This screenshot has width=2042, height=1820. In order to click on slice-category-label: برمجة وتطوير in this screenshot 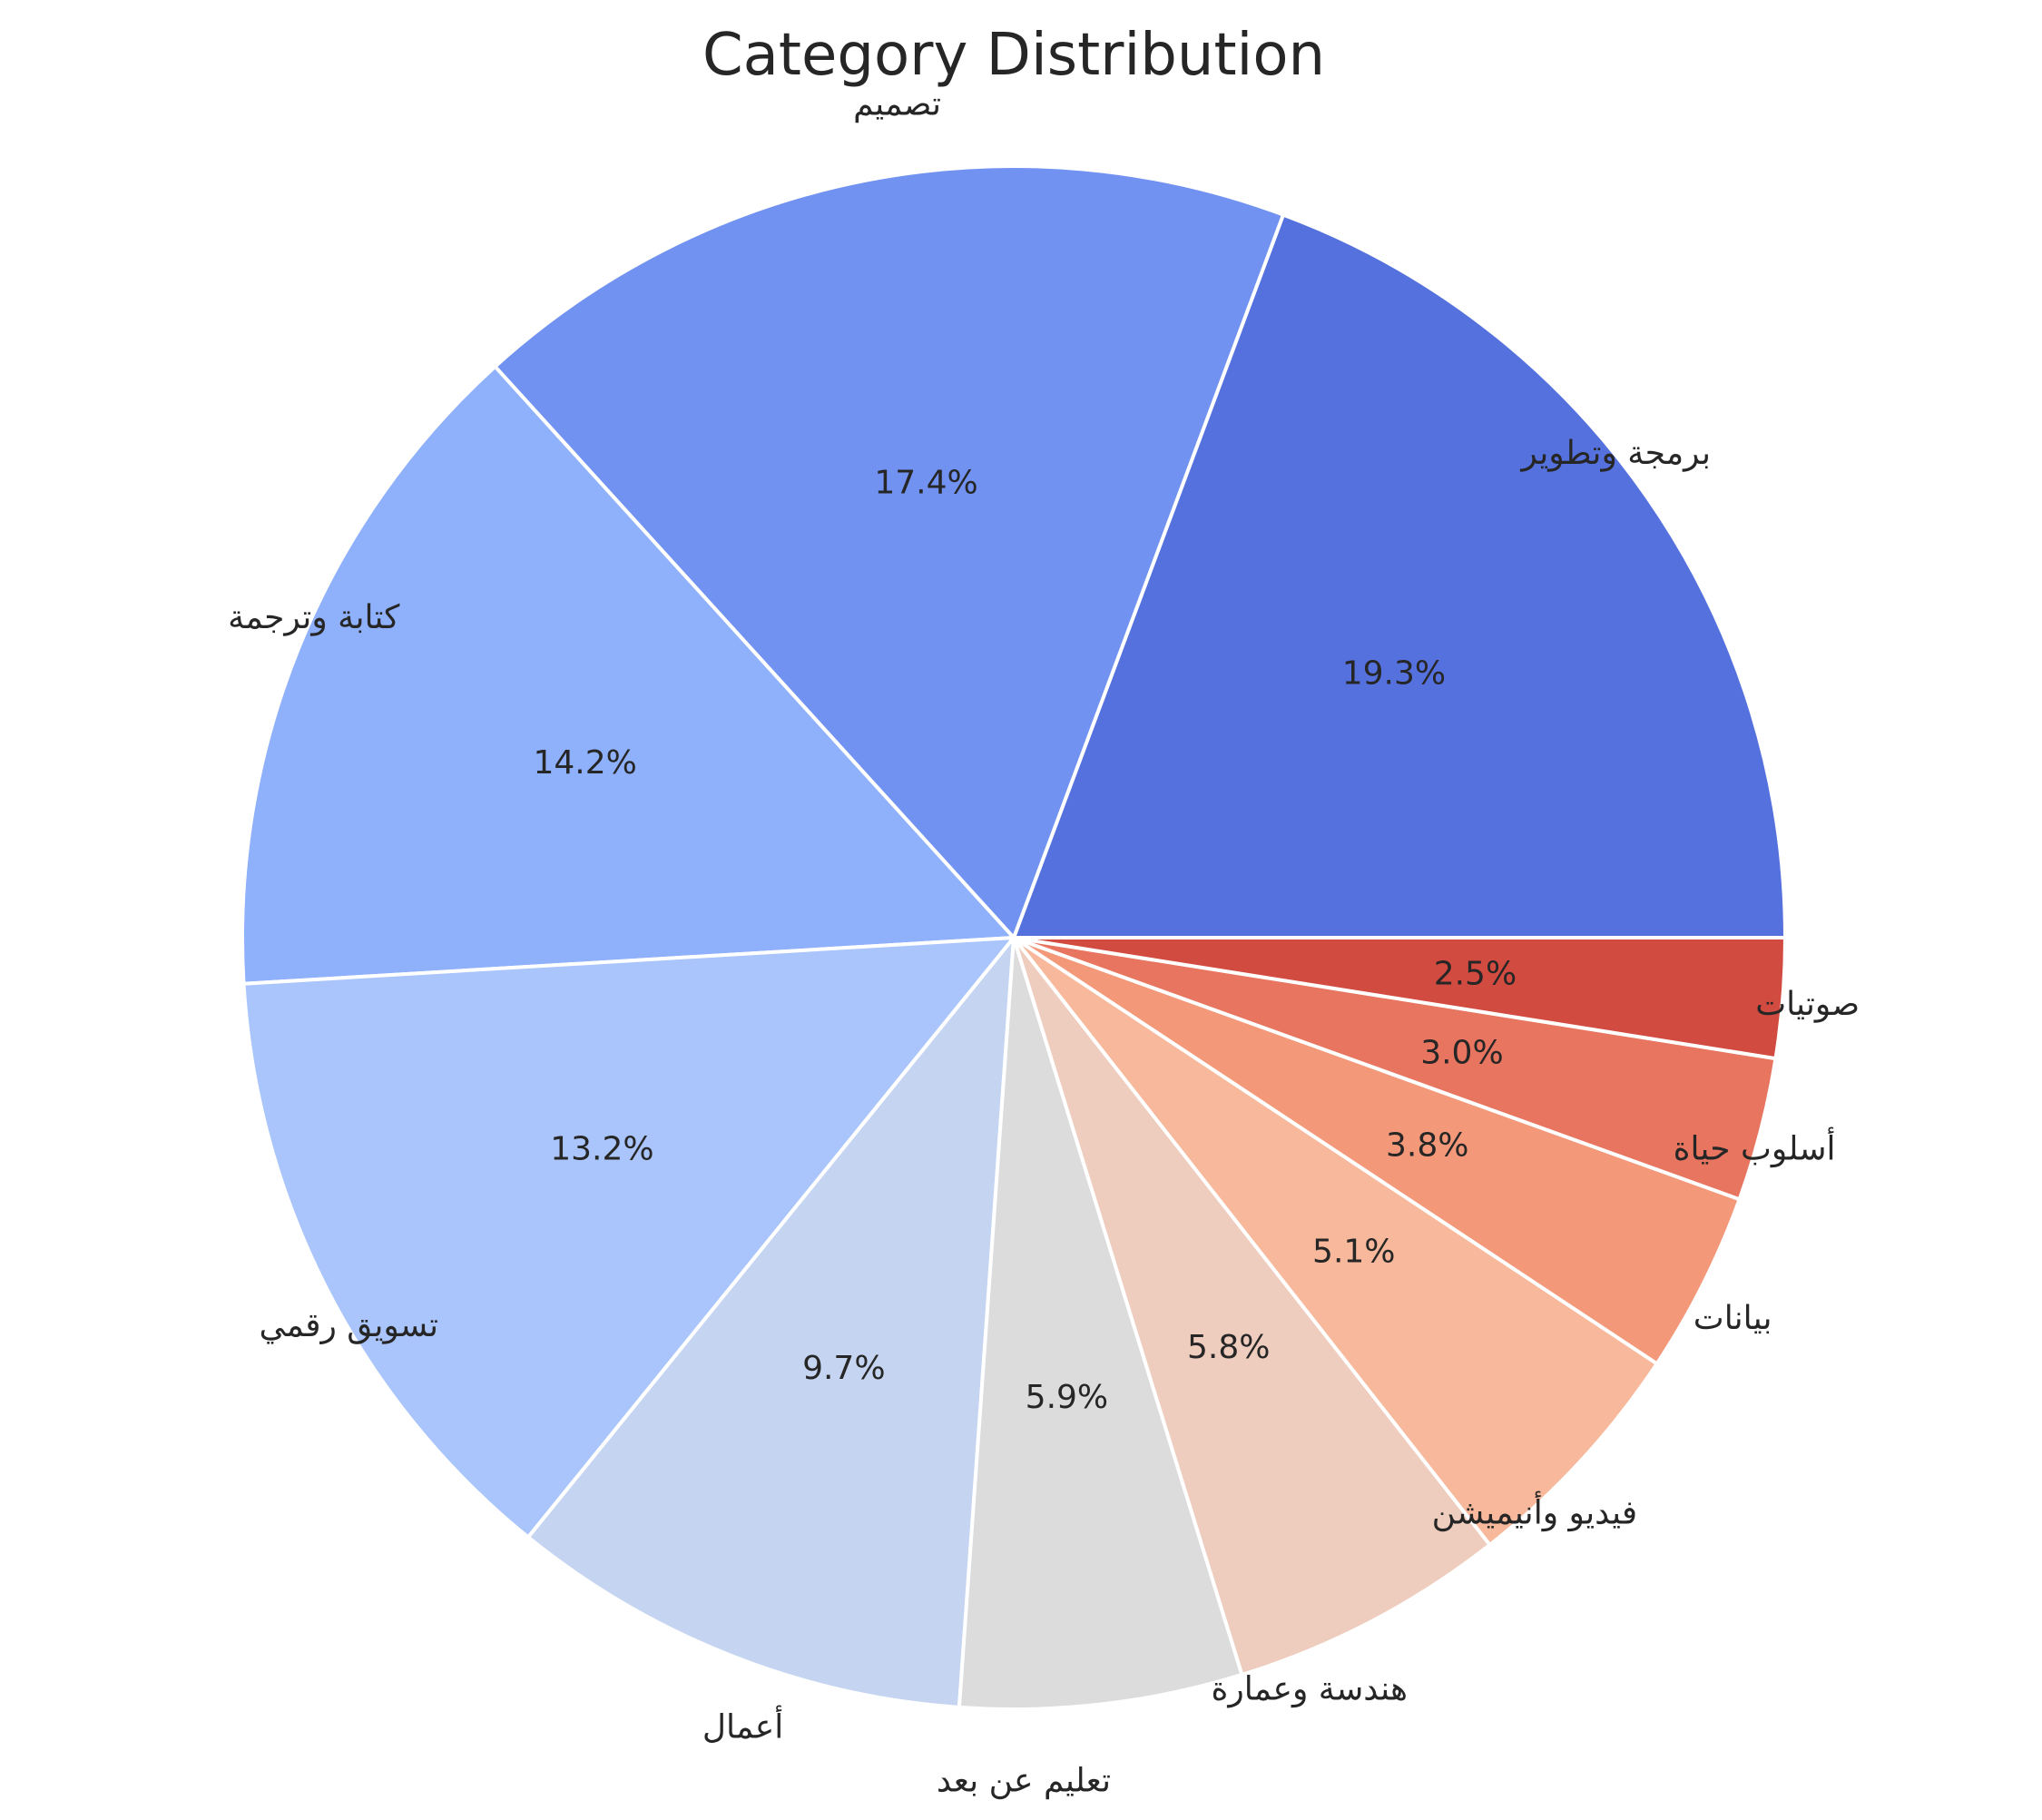, I will do `click(1615, 454)`.